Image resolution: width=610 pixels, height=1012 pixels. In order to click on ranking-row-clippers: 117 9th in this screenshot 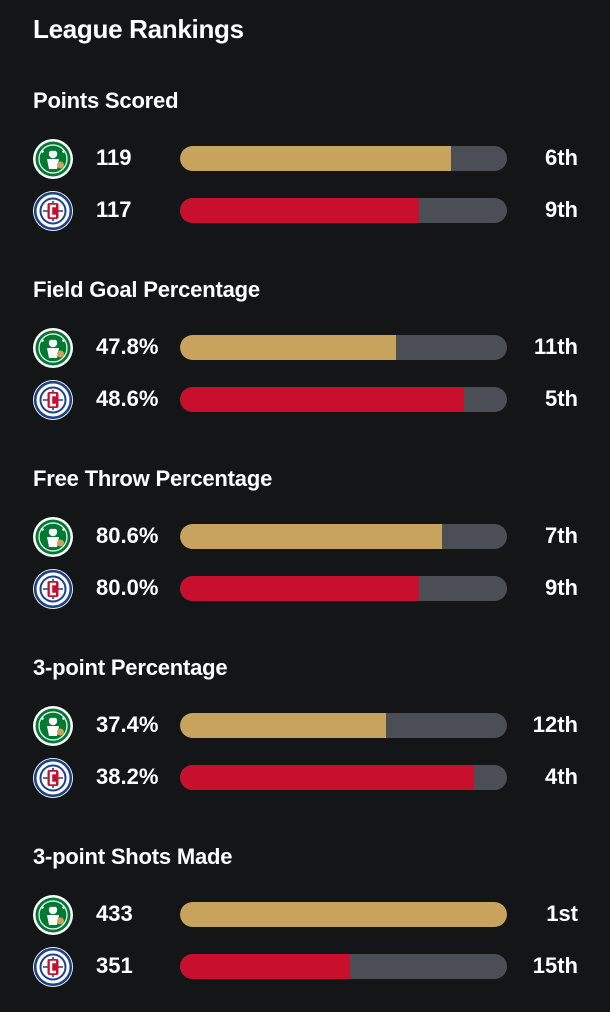, I will do `click(305, 211)`.